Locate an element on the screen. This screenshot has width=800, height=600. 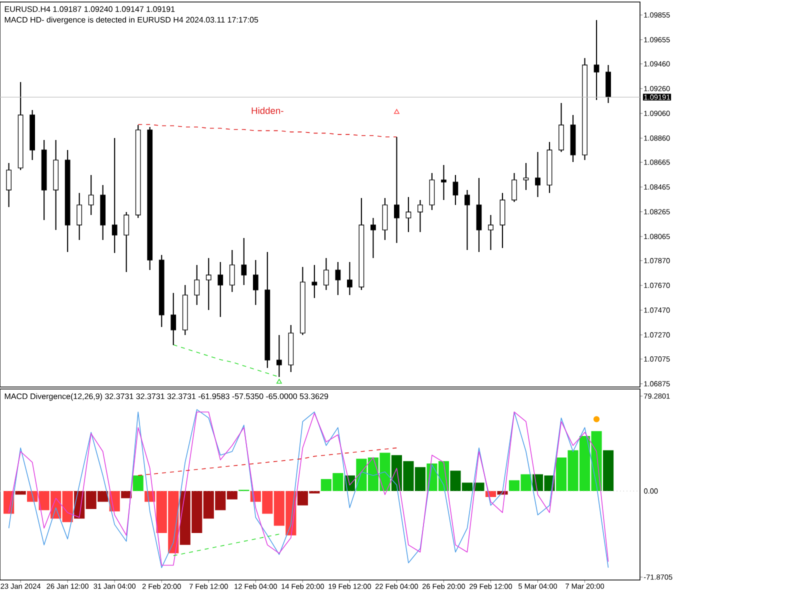
chart-title: EURUSD.H4 1.09187 1.09240 1.09147 1.09191 is located at coordinates (89, 9).